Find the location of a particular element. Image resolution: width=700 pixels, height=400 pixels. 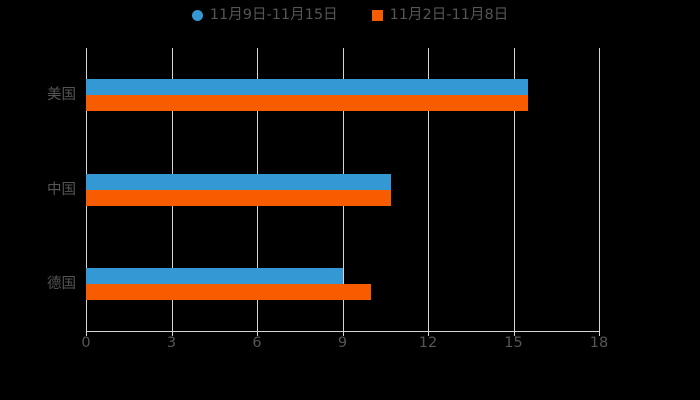

legend-item-series-1: 11月2日-11月8日 is located at coordinates (440, 14).